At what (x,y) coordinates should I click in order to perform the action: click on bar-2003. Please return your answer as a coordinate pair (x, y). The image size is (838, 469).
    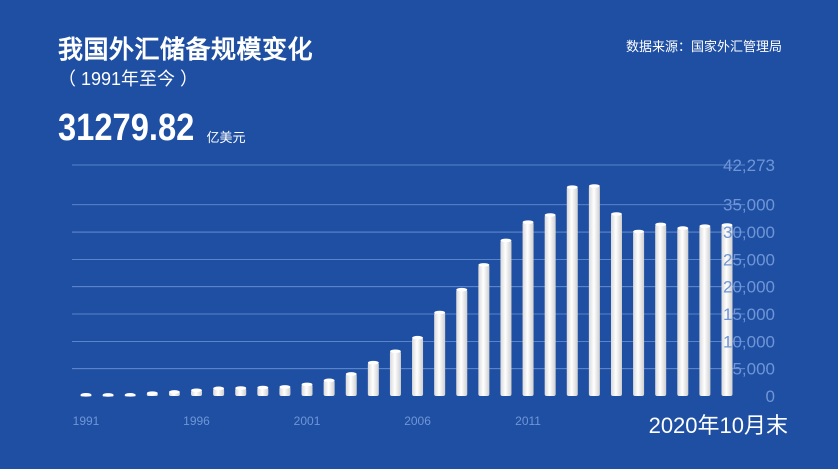
    Looking at the image, I should click on (351, 384).